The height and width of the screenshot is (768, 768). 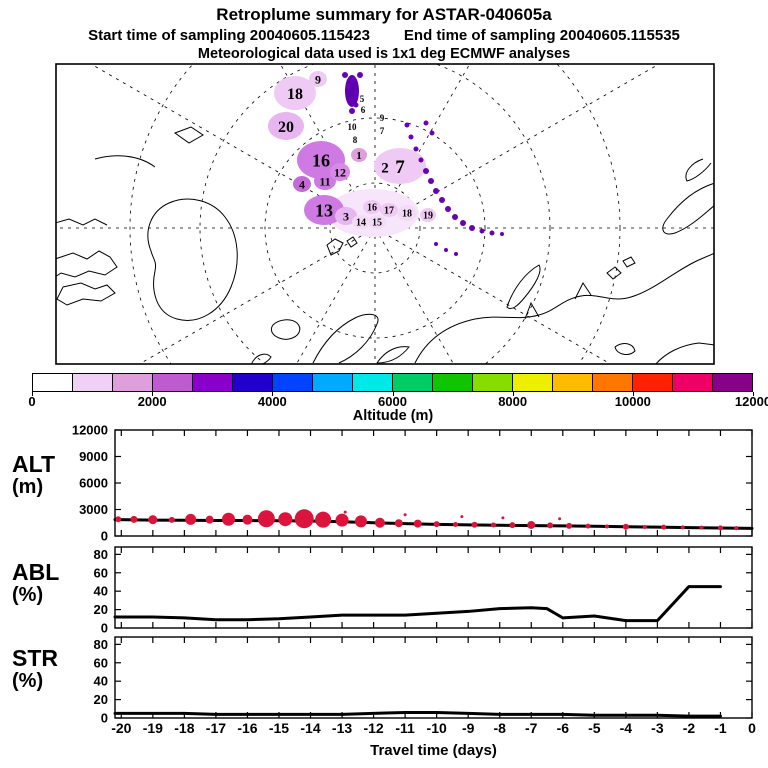 What do you see at coordinates (407, 214) in the screenshot?
I see `cluster-number: 18` at bounding box center [407, 214].